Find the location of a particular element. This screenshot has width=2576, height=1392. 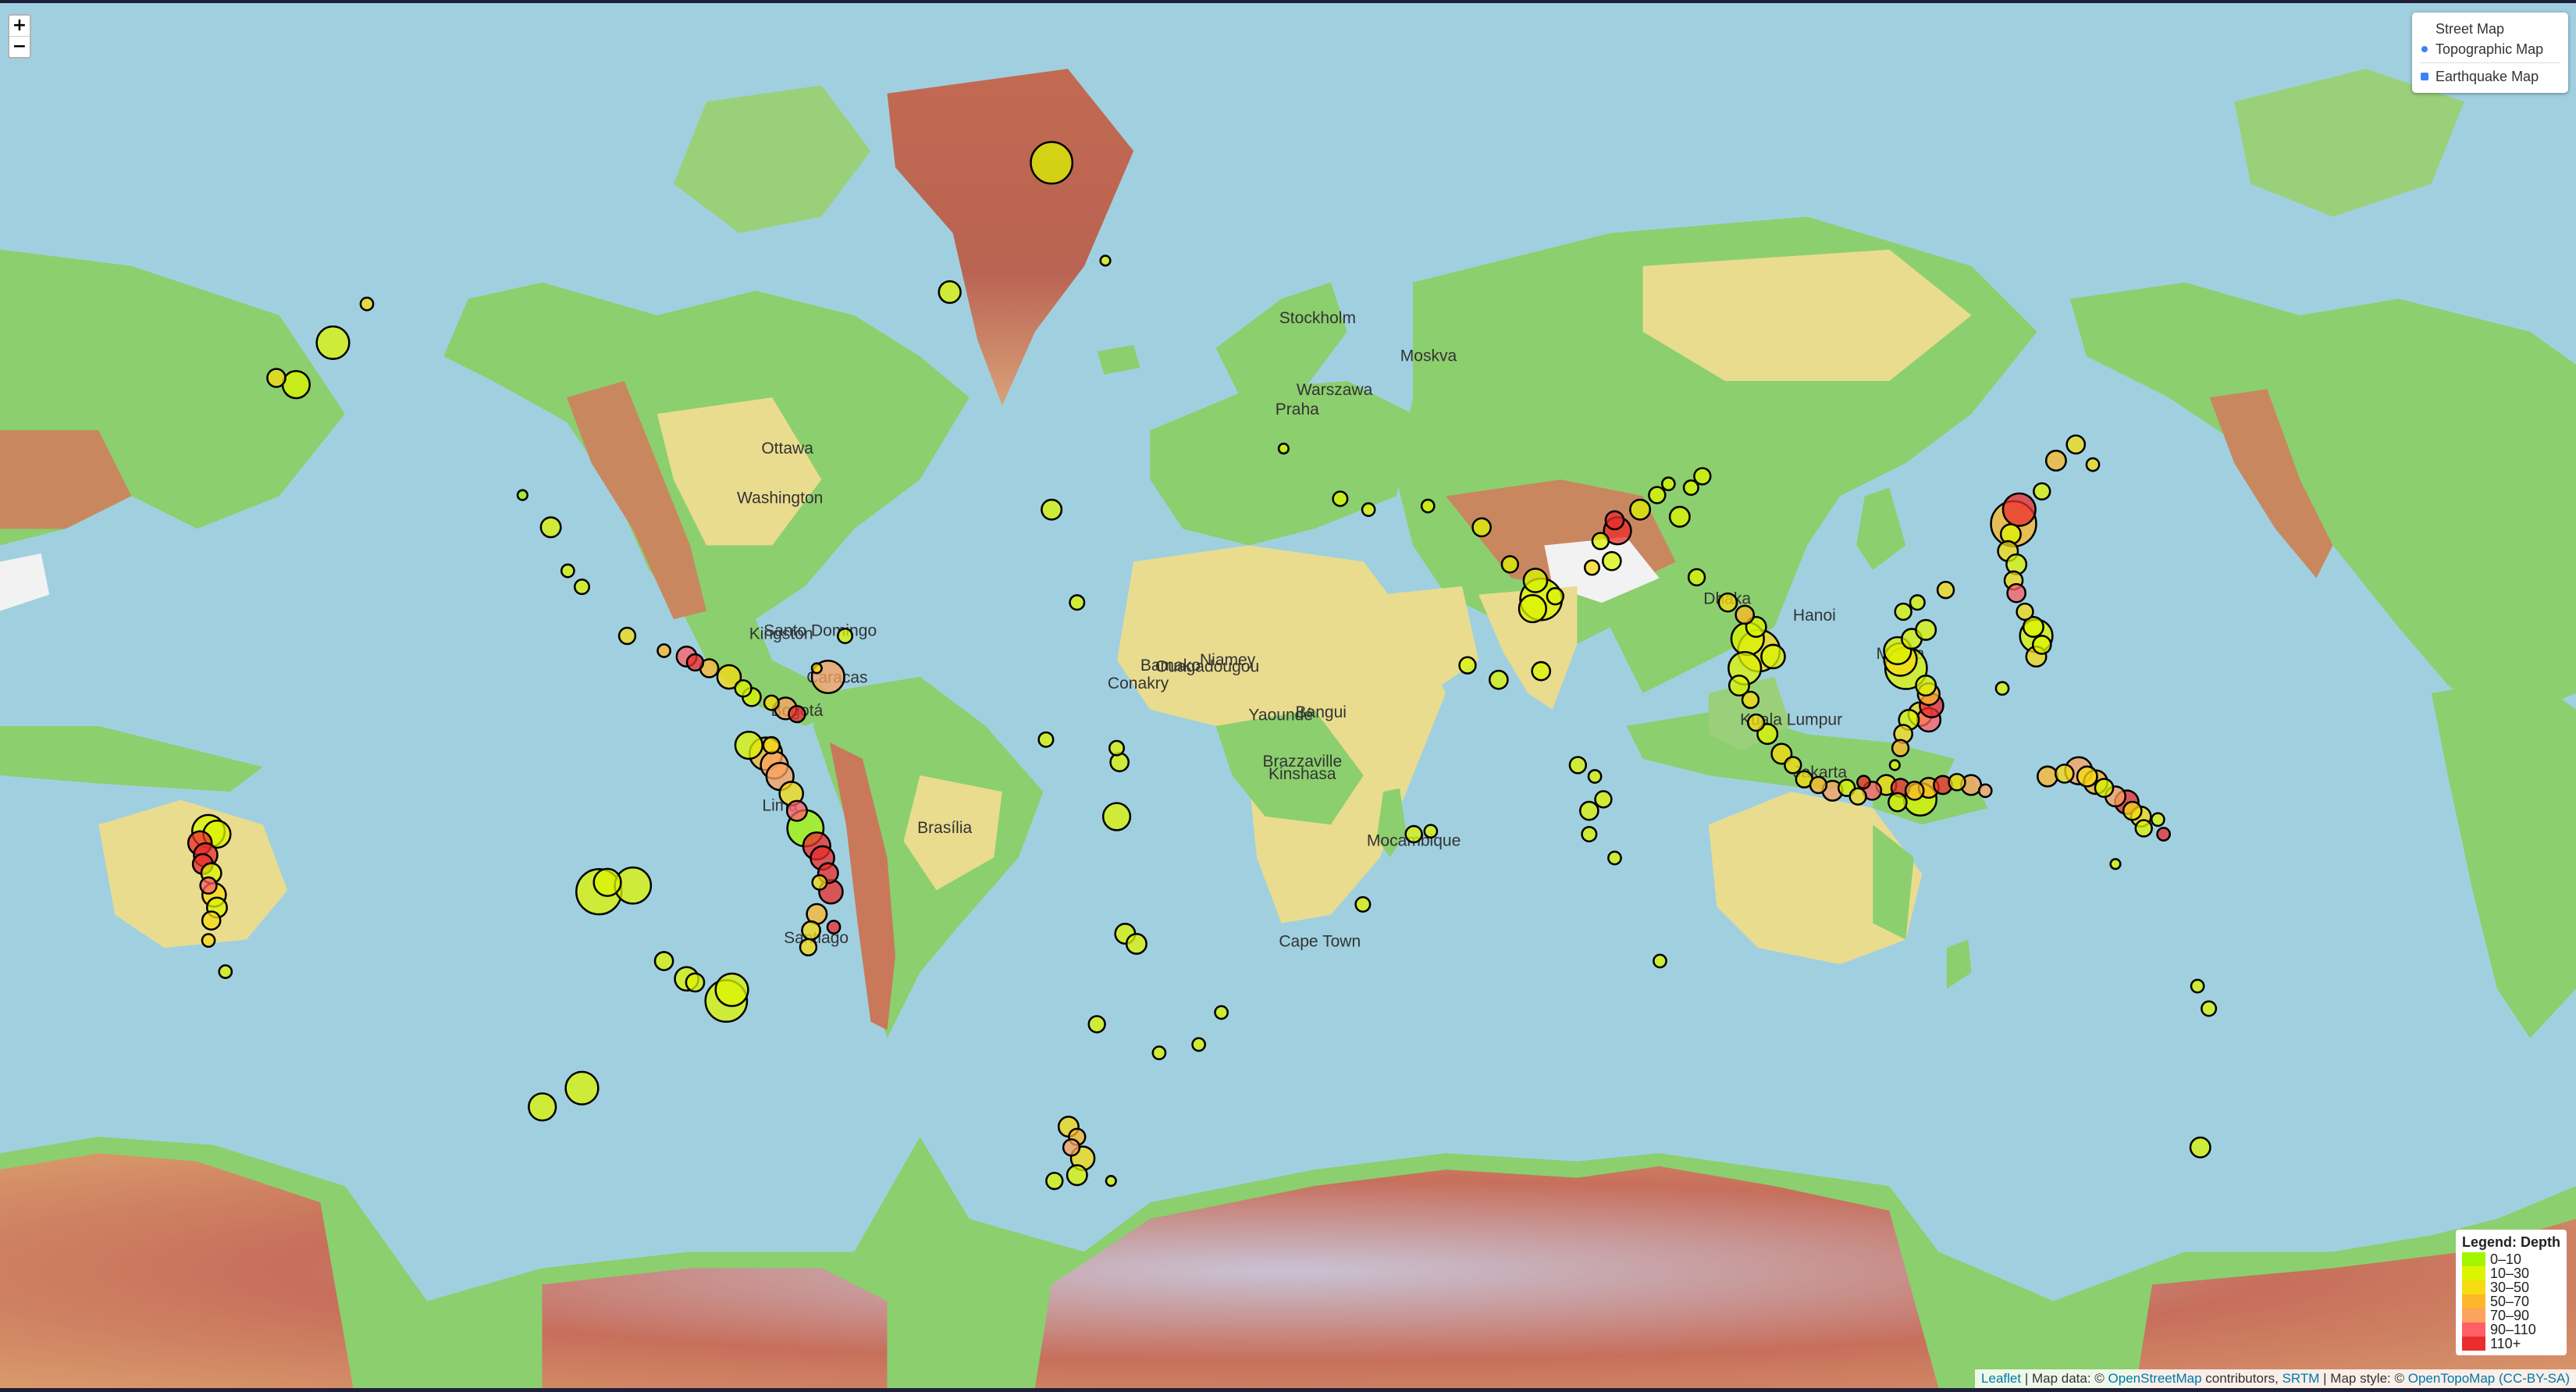

overlay-earthquake: Earthquake Map is located at coordinates (2490, 76).